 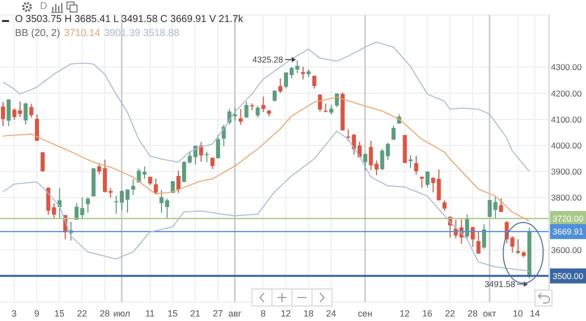 I want to click on x-tick-label: 27, so click(x=217, y=313).